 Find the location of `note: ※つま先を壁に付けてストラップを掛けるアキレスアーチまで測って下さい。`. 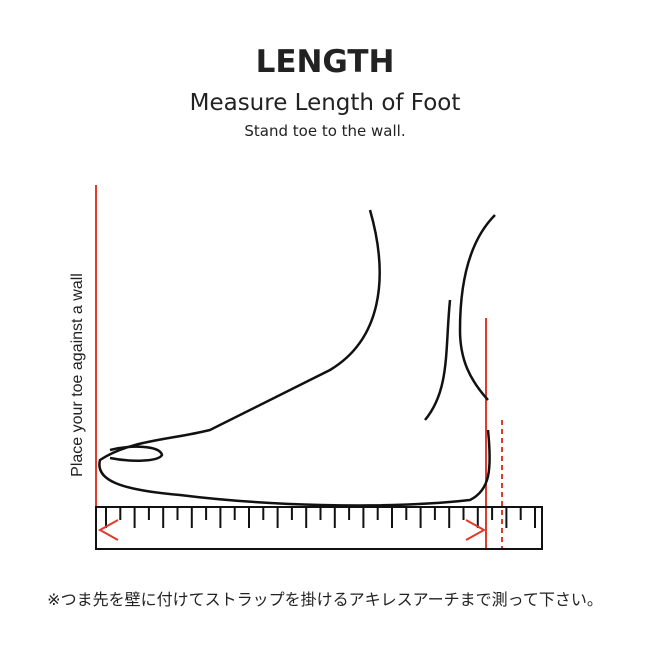

note: ※つま先を壁に付けてストラップを掛けるアキレスアーチまで測って下さい。 is located at coordinates (325, 599).